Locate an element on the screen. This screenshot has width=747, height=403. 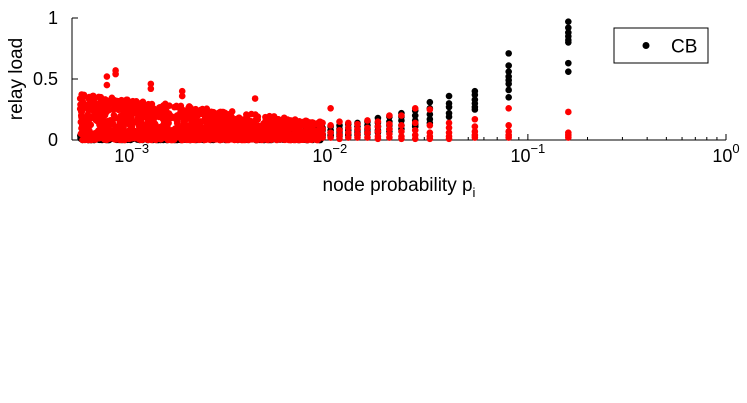
y-tick-label: 1 is located at coordinates (53, 18).